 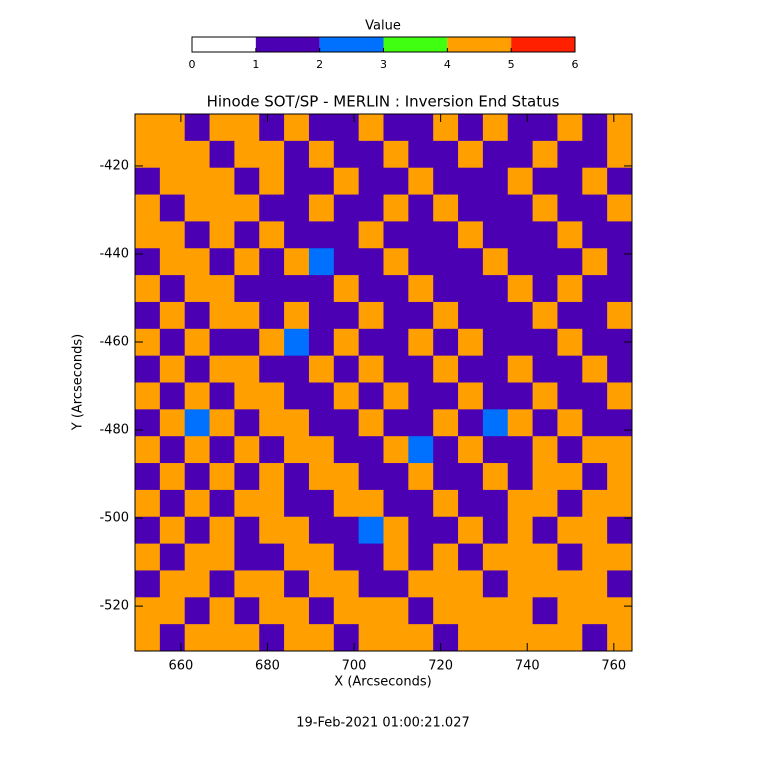 I want to click on y-tick-label: -520, so click(x=114, y=606).